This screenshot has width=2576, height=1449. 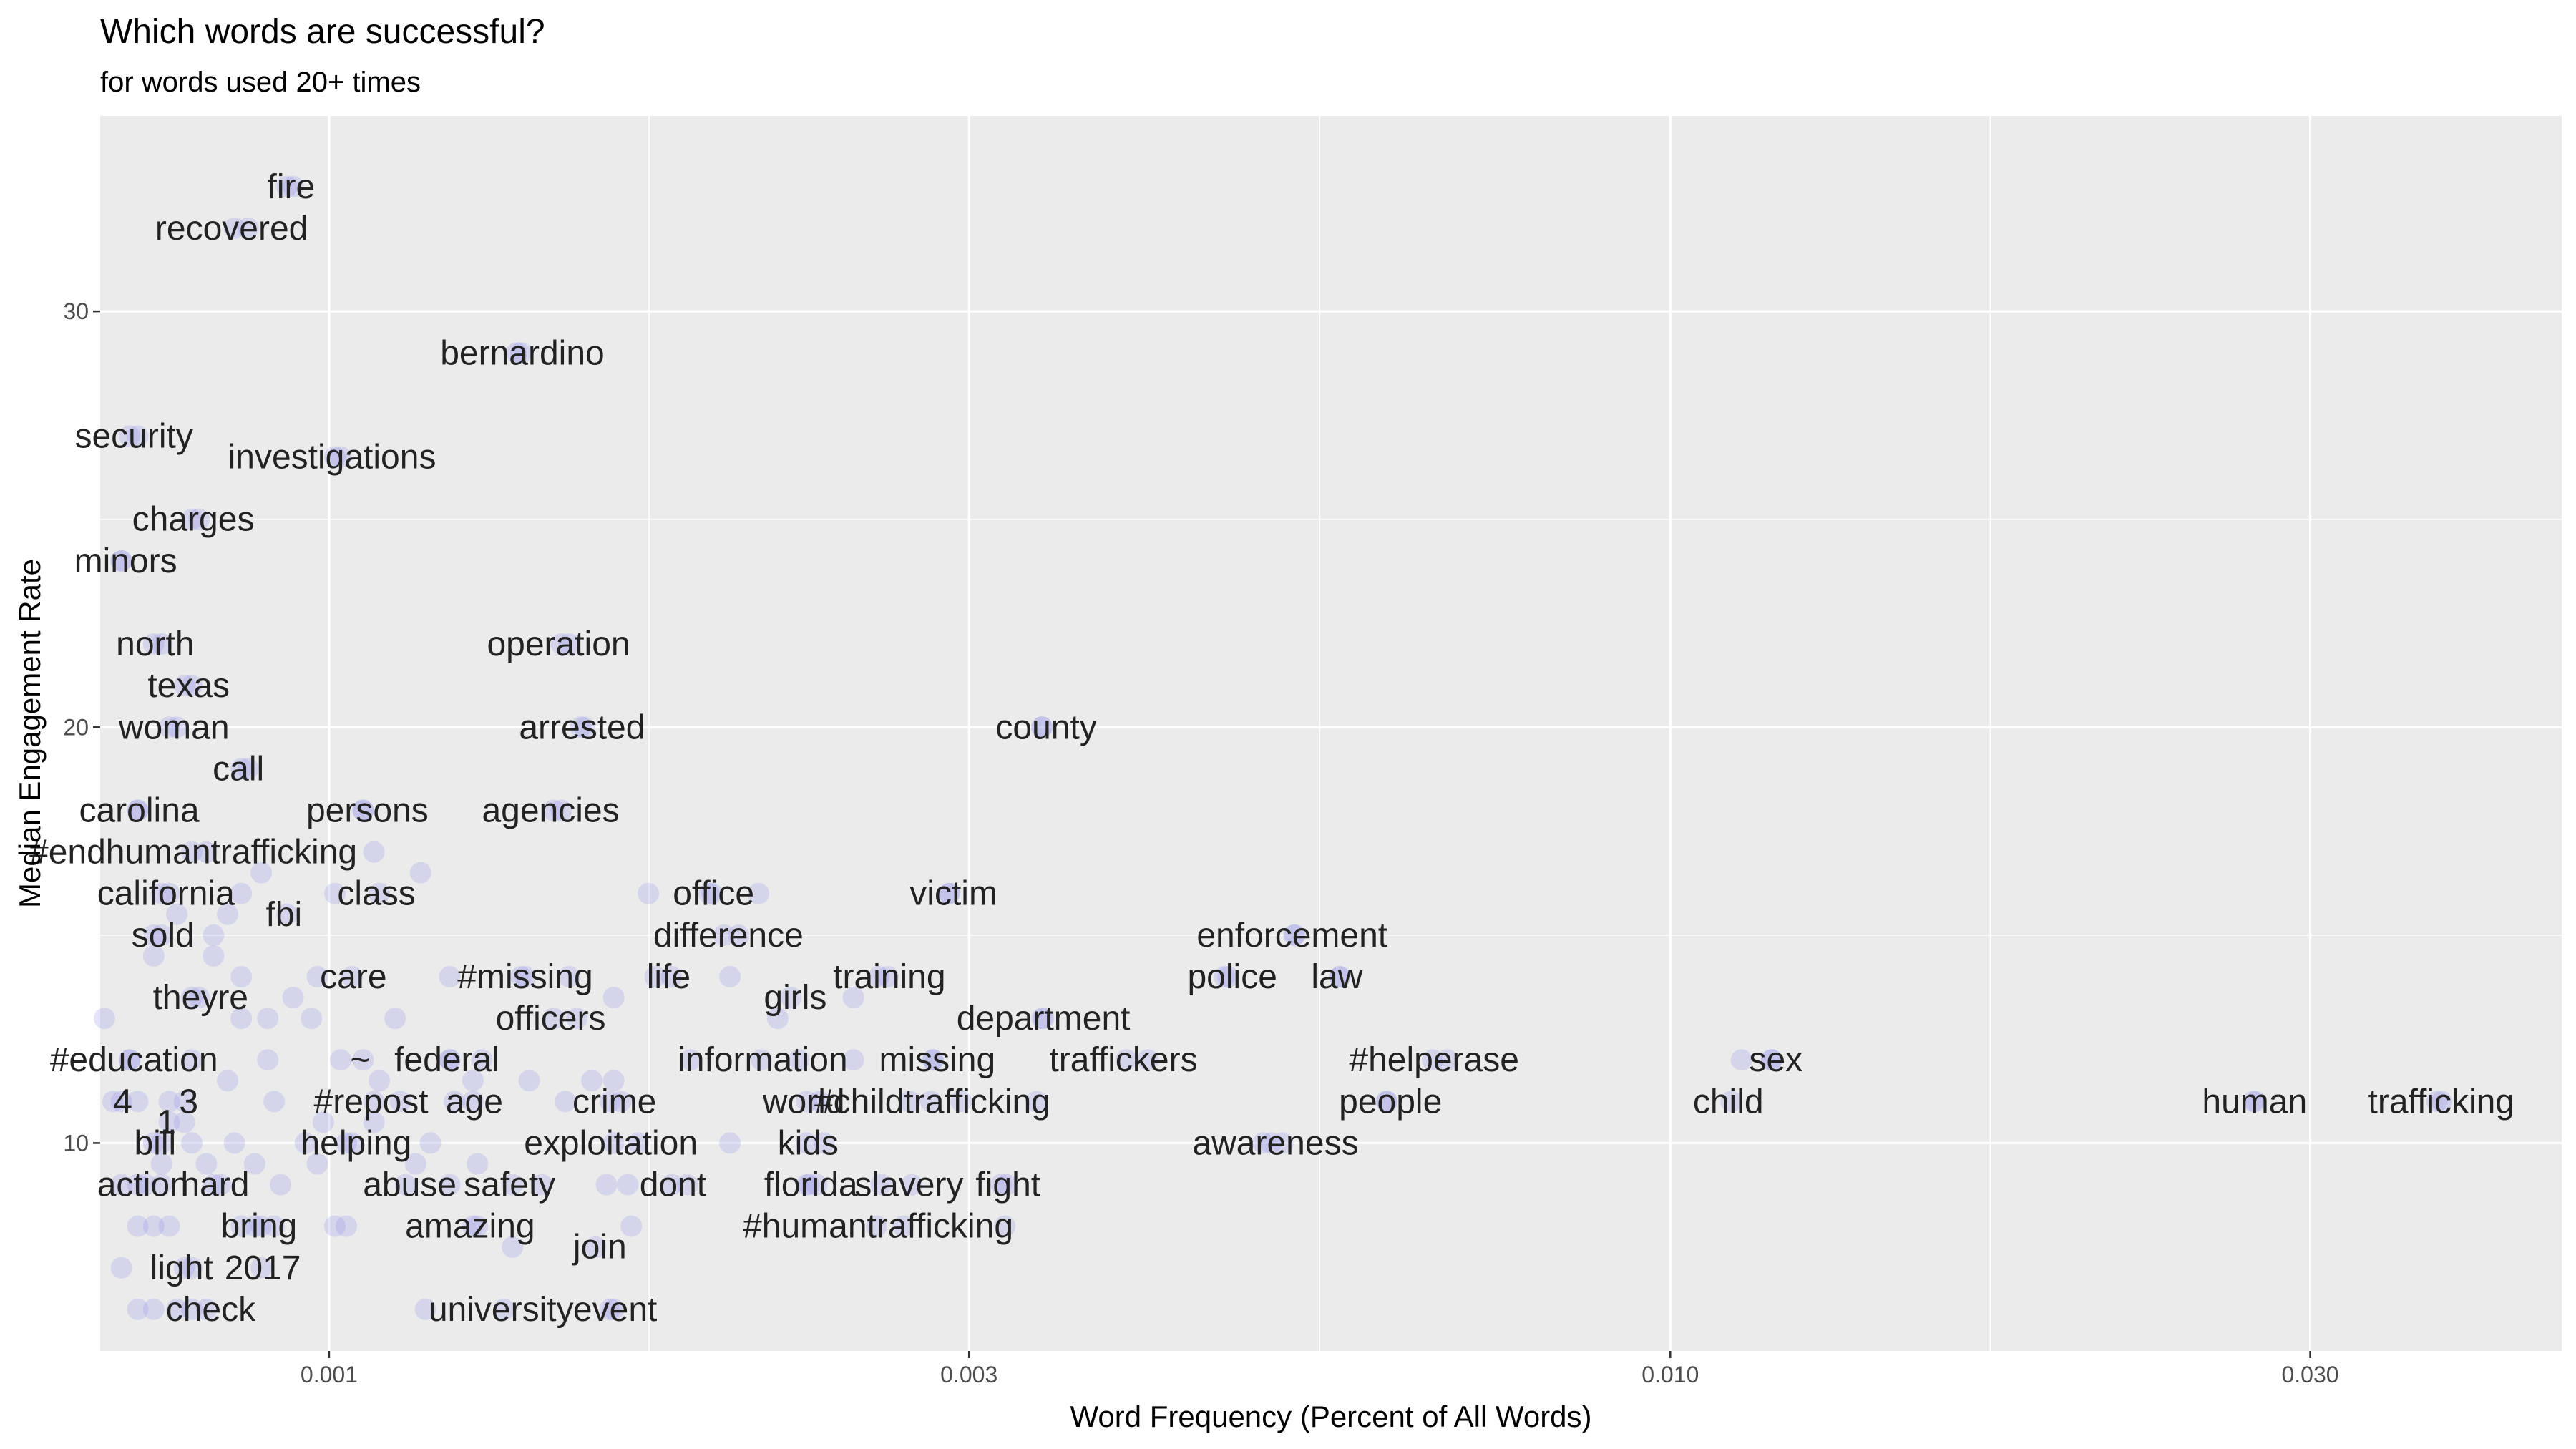 I want to click on word-label: light, so click(x=181, y=1268).